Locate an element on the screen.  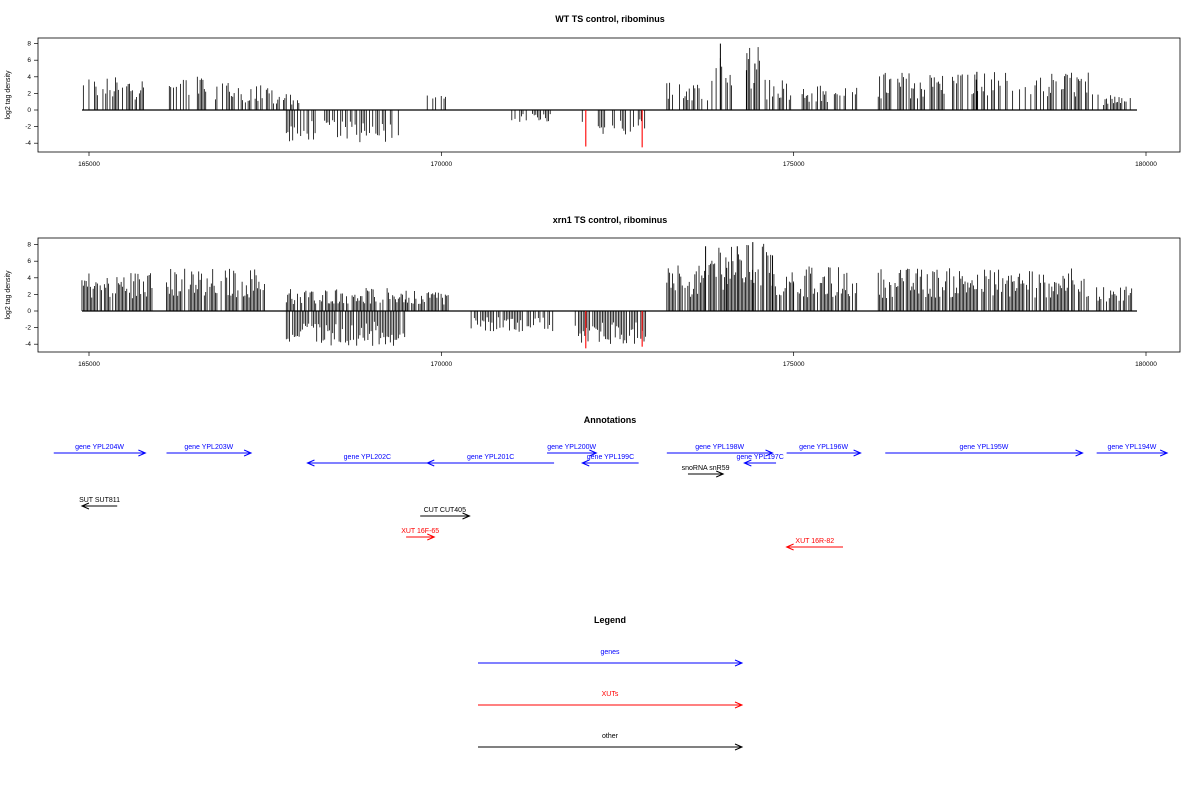
legend: Legend genes XUTs other is located at coordinates (611, 683).